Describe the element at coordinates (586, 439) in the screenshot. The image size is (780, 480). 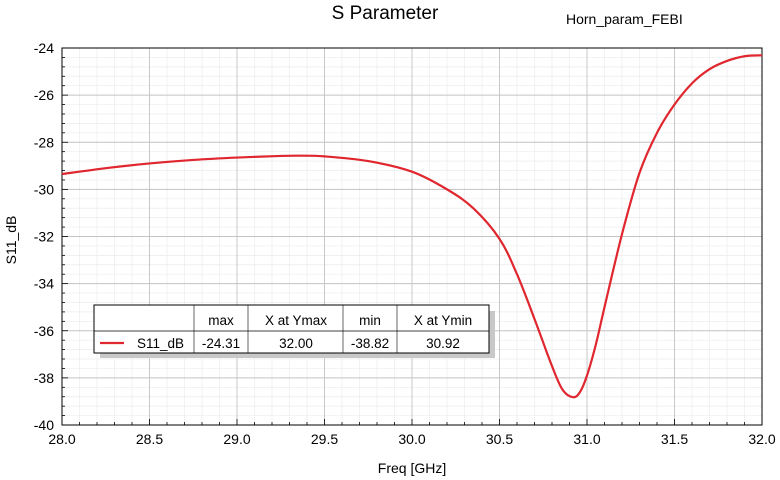
I see `x-tick-label: 31.0` at that location.